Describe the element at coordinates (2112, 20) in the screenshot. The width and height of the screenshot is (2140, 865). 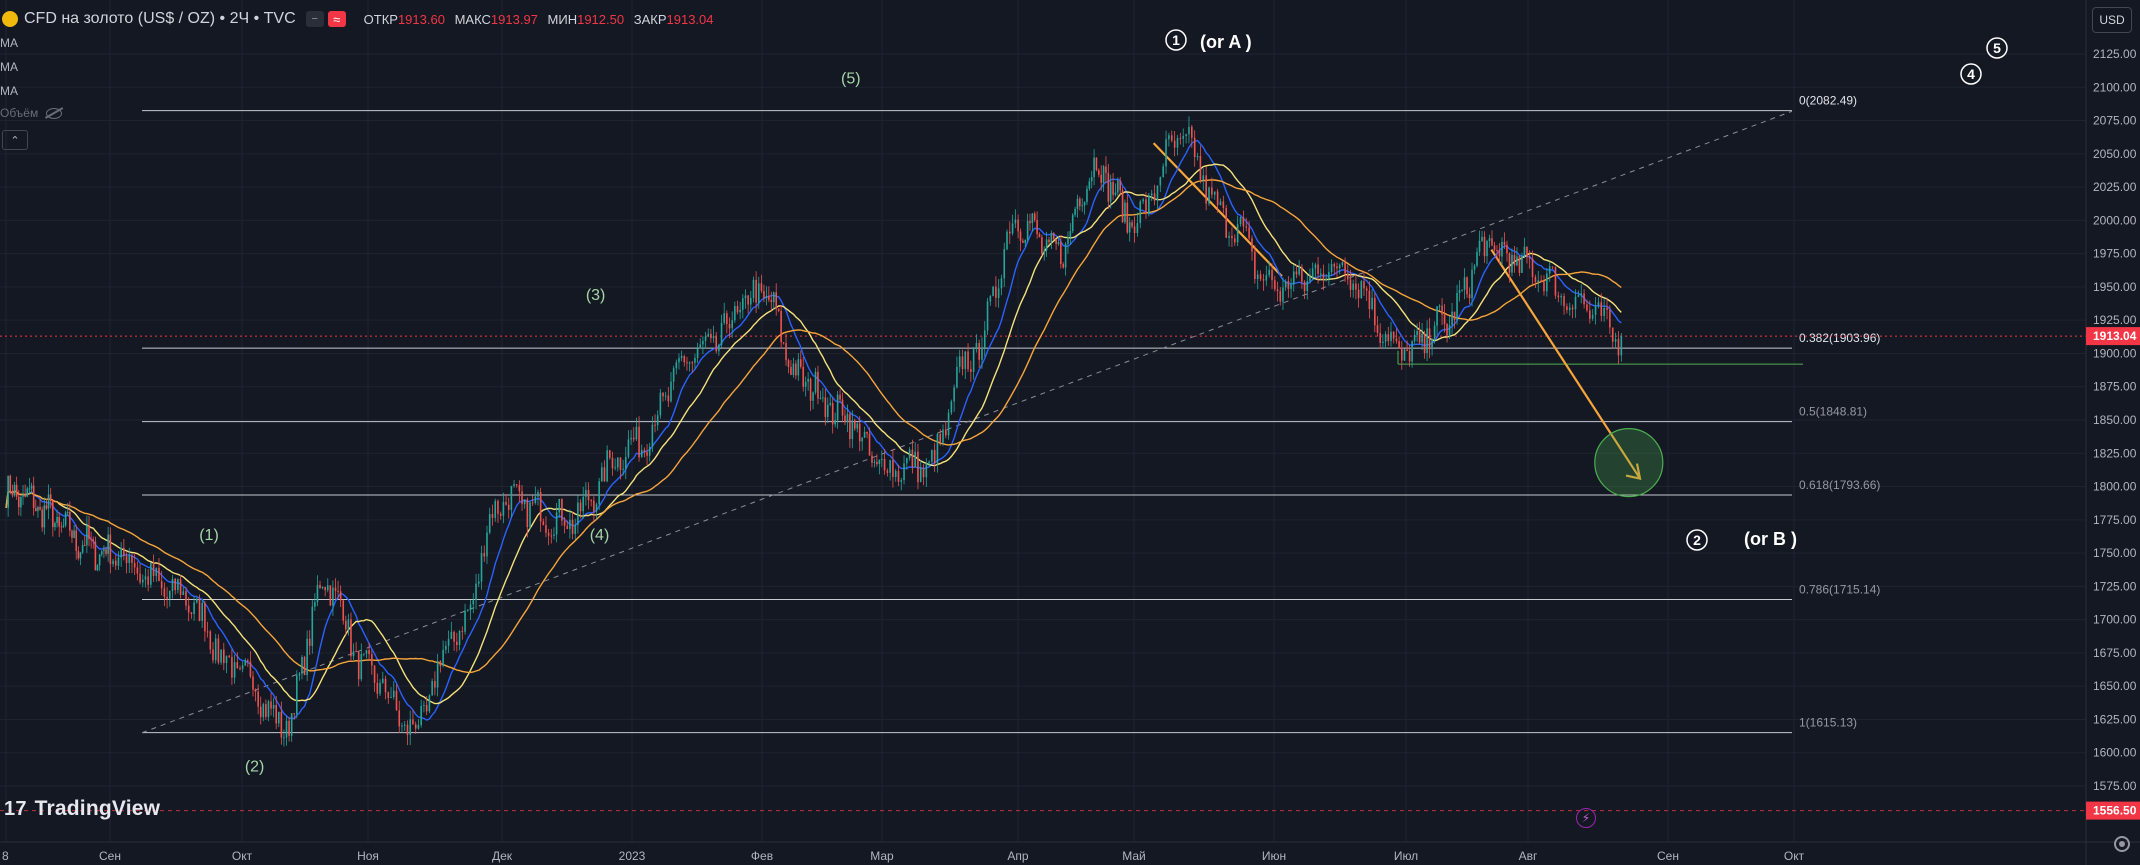
I see `currency-button: USD` at that location.